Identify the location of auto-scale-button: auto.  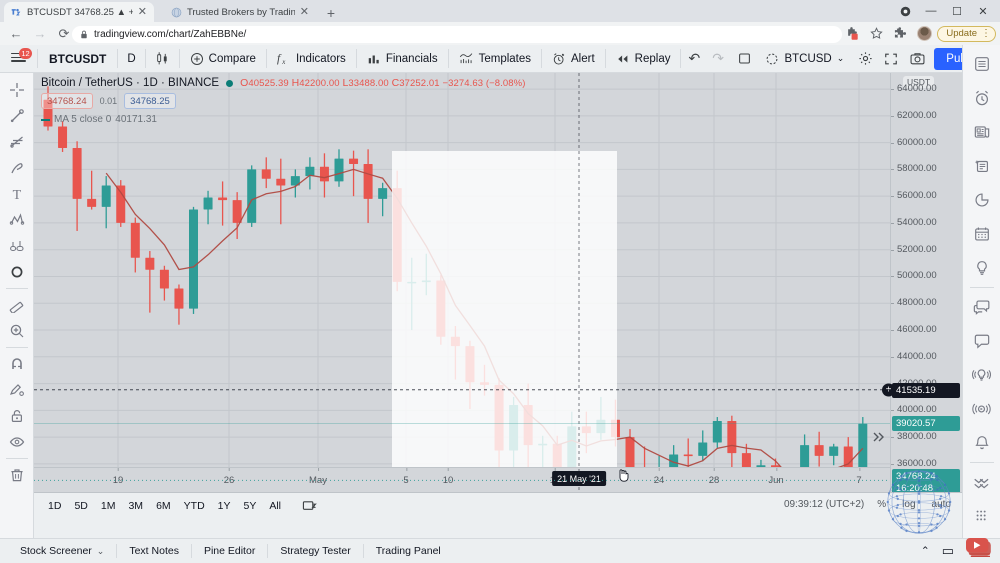
(941, 504).